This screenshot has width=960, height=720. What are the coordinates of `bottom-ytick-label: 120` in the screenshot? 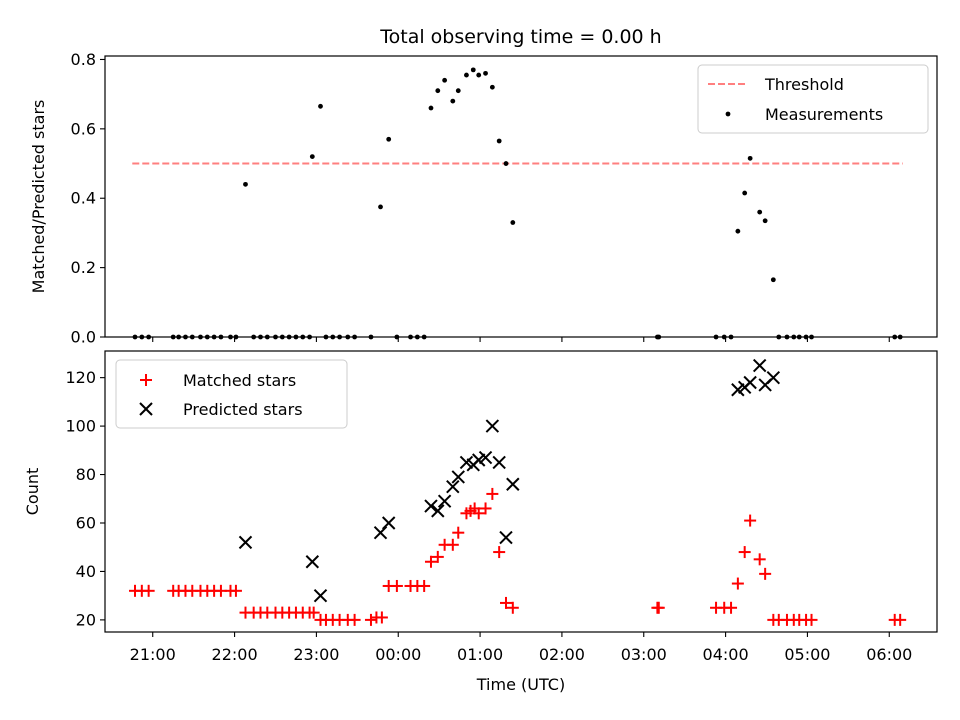 It's located at (80, 377).